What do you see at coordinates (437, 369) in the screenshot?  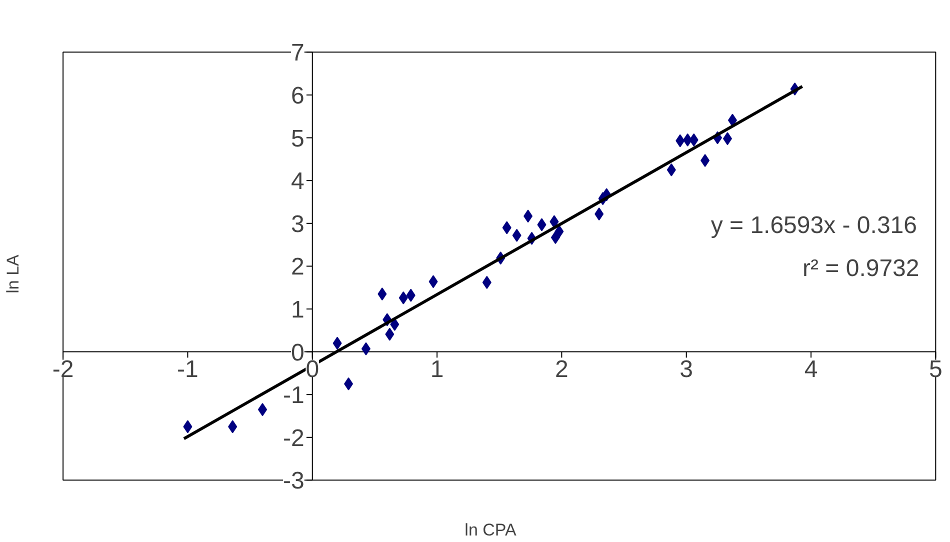 I see `x-tick-label: 1` at bounding box center [437, 369].